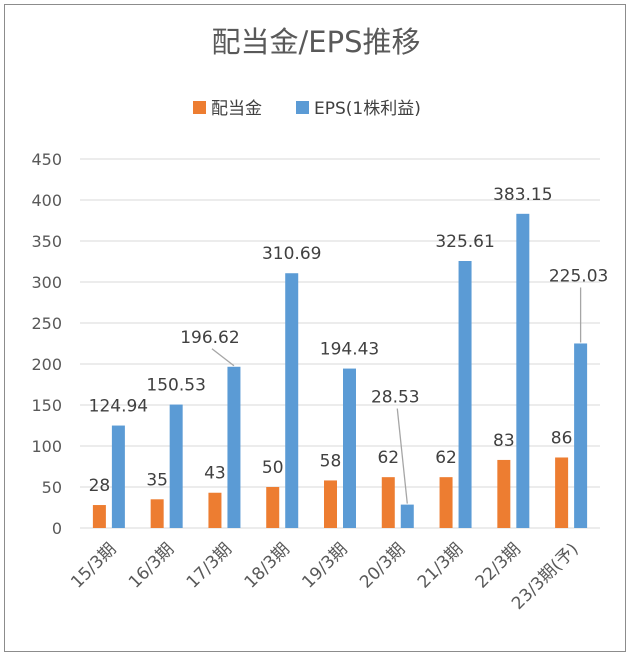  What do you see at coordinates (273, 468) in the screenshot?
I see `data-label-dividend: 50` at bounding box center [273, 468].